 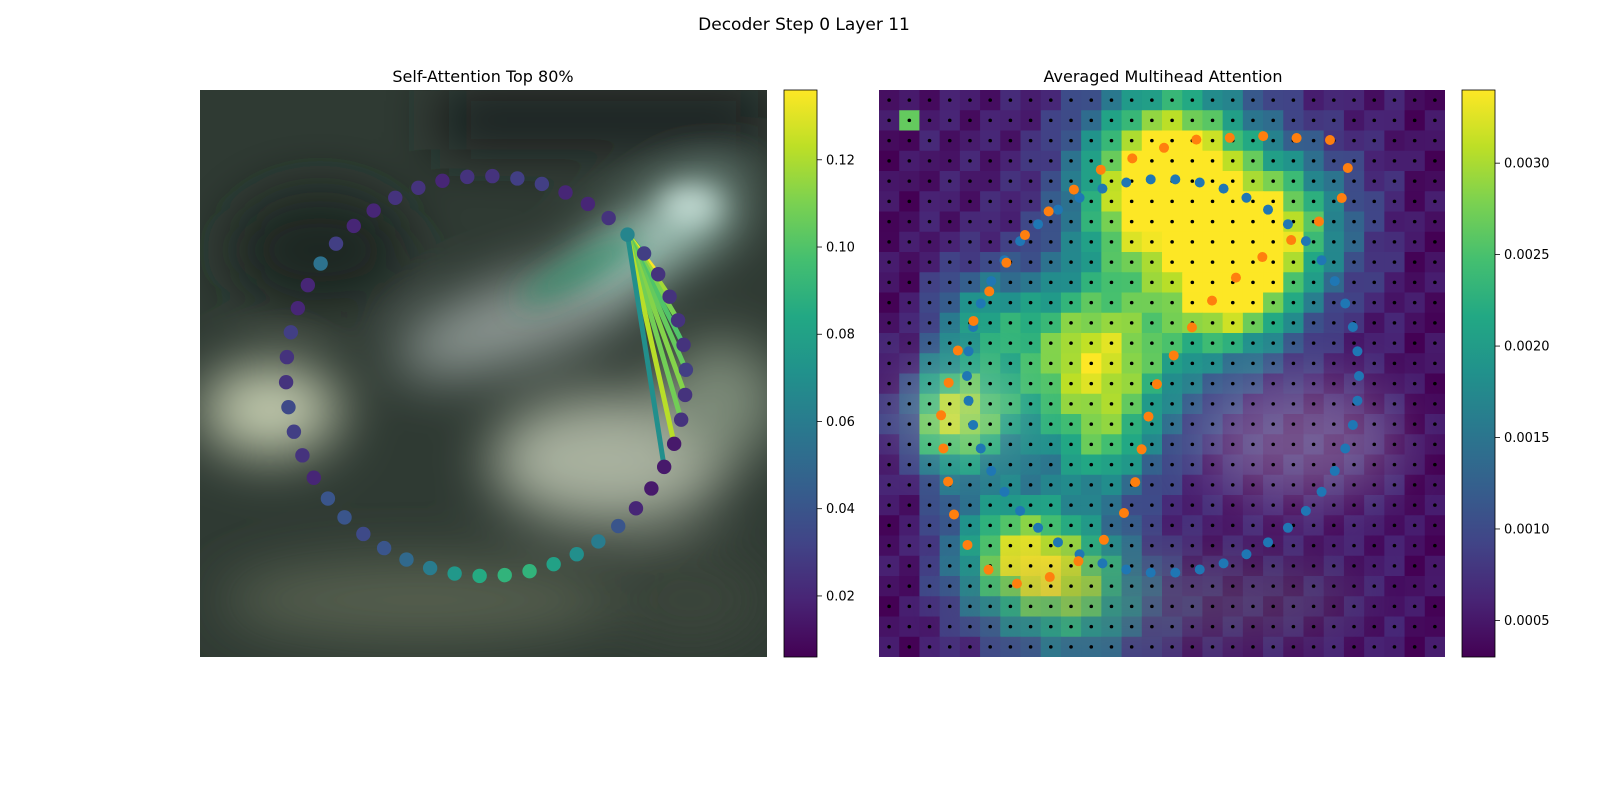 What do you see at coordinates (1527, 347) in the screenshot?
I see `colorbar-tick-label: 0.0020` at bounding box center [1527, 347].